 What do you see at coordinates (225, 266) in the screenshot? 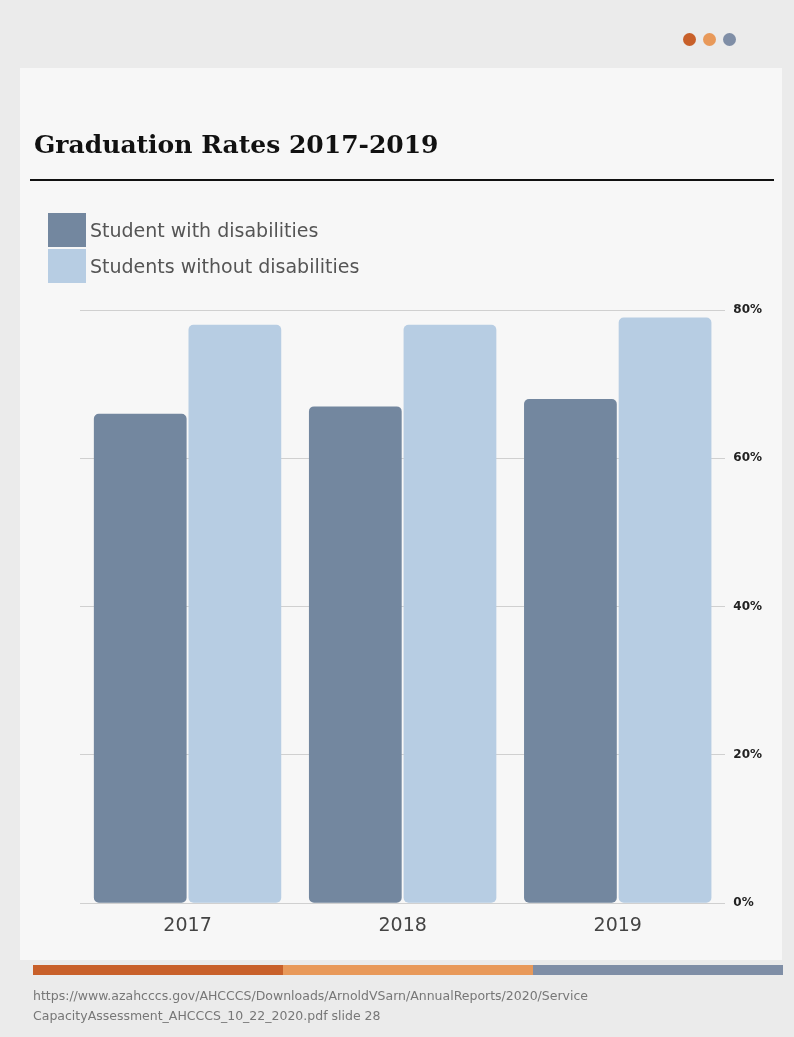
I see `legend-label: Students without disabilities` at bounding box center [225, 266].